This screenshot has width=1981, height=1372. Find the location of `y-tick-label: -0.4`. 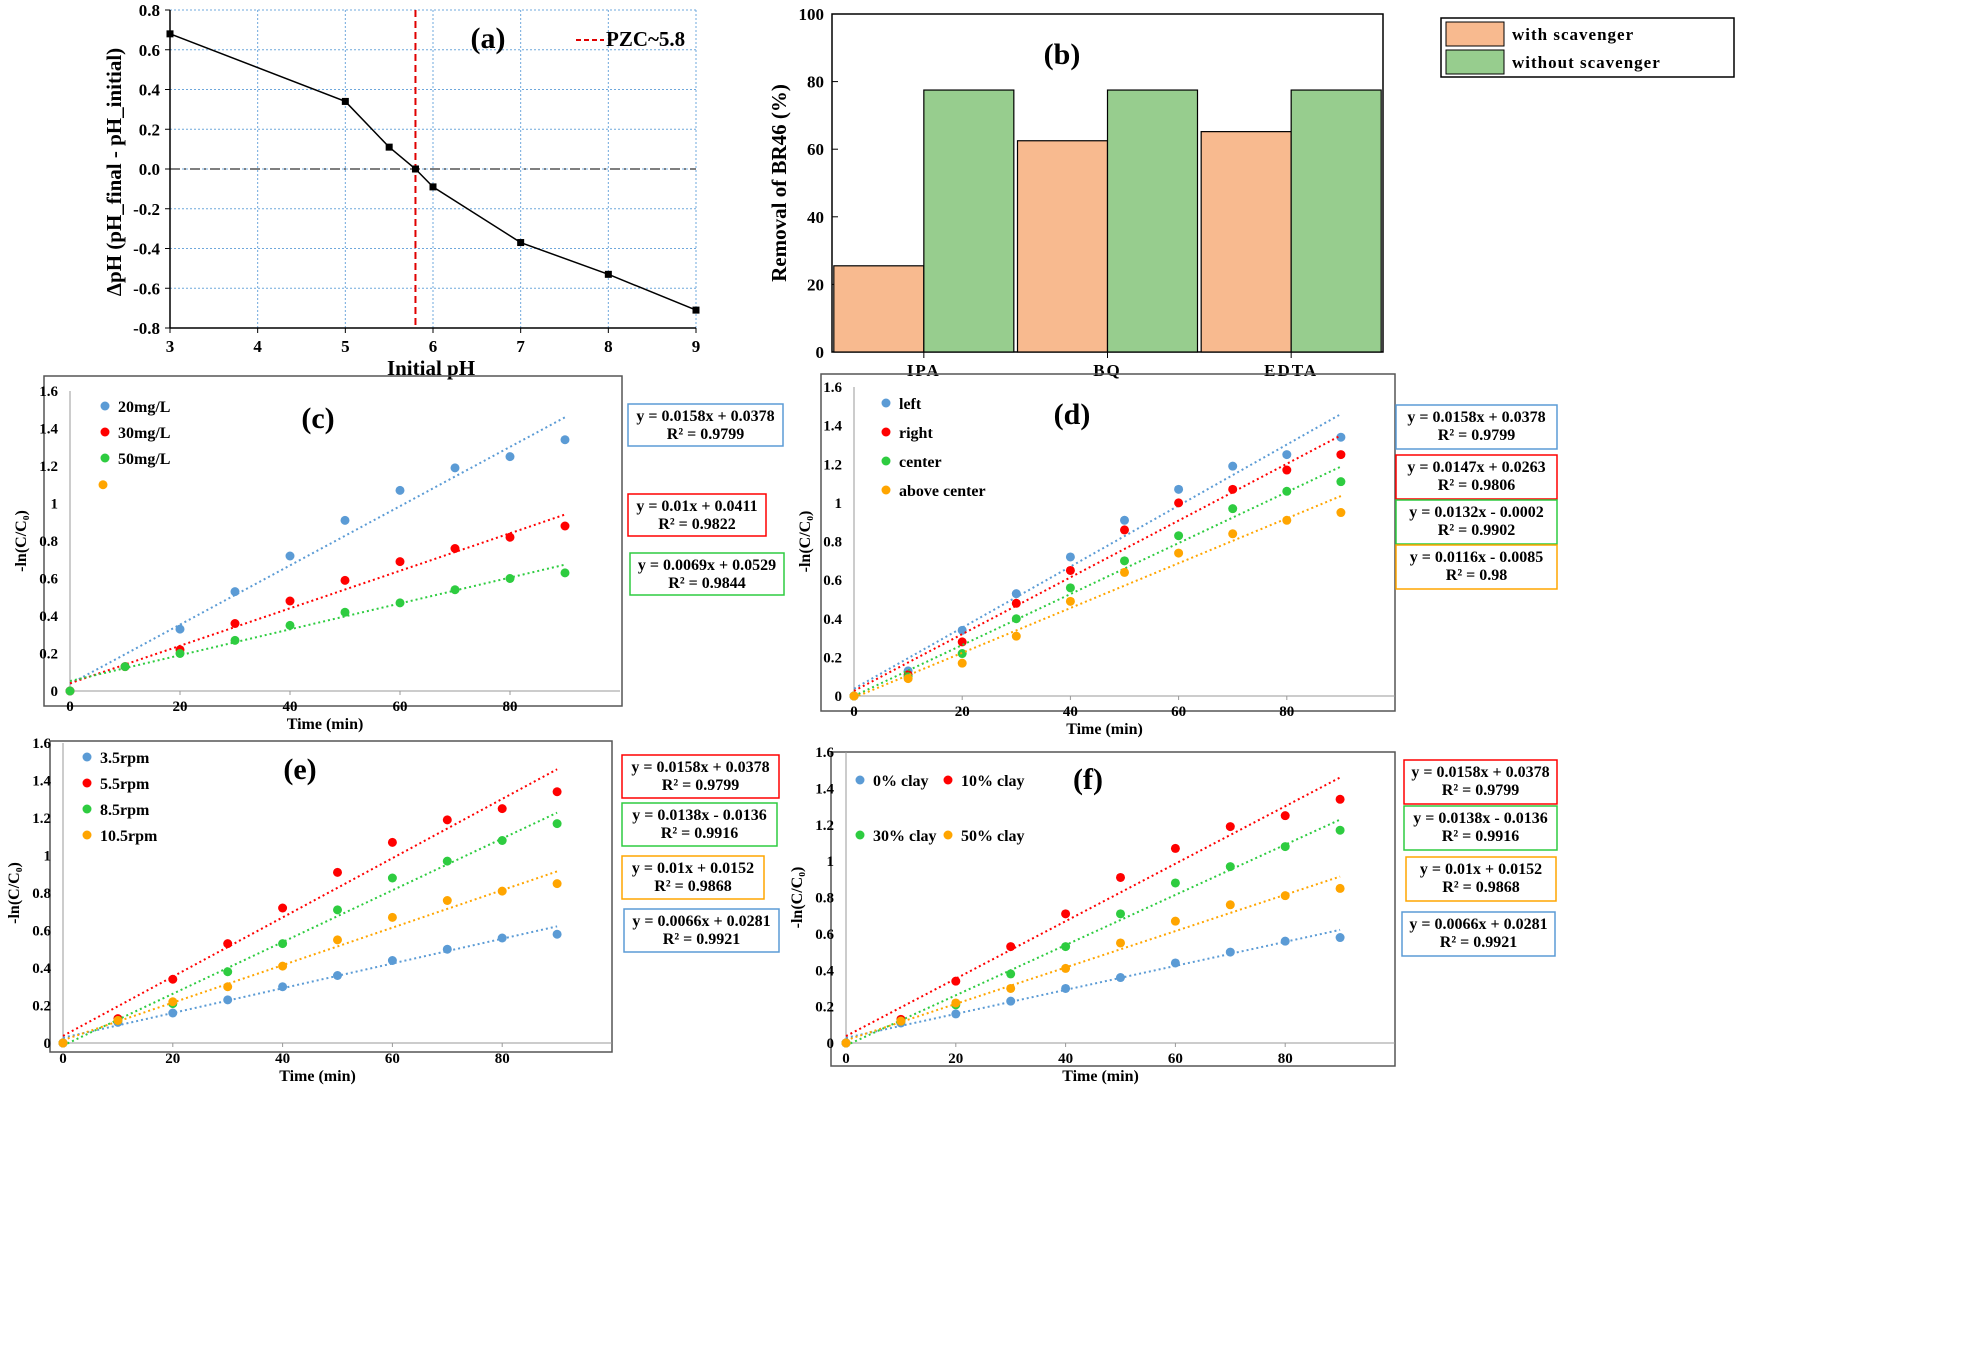

y-tick-label: -0.4 is located at coordinates (146, 249).